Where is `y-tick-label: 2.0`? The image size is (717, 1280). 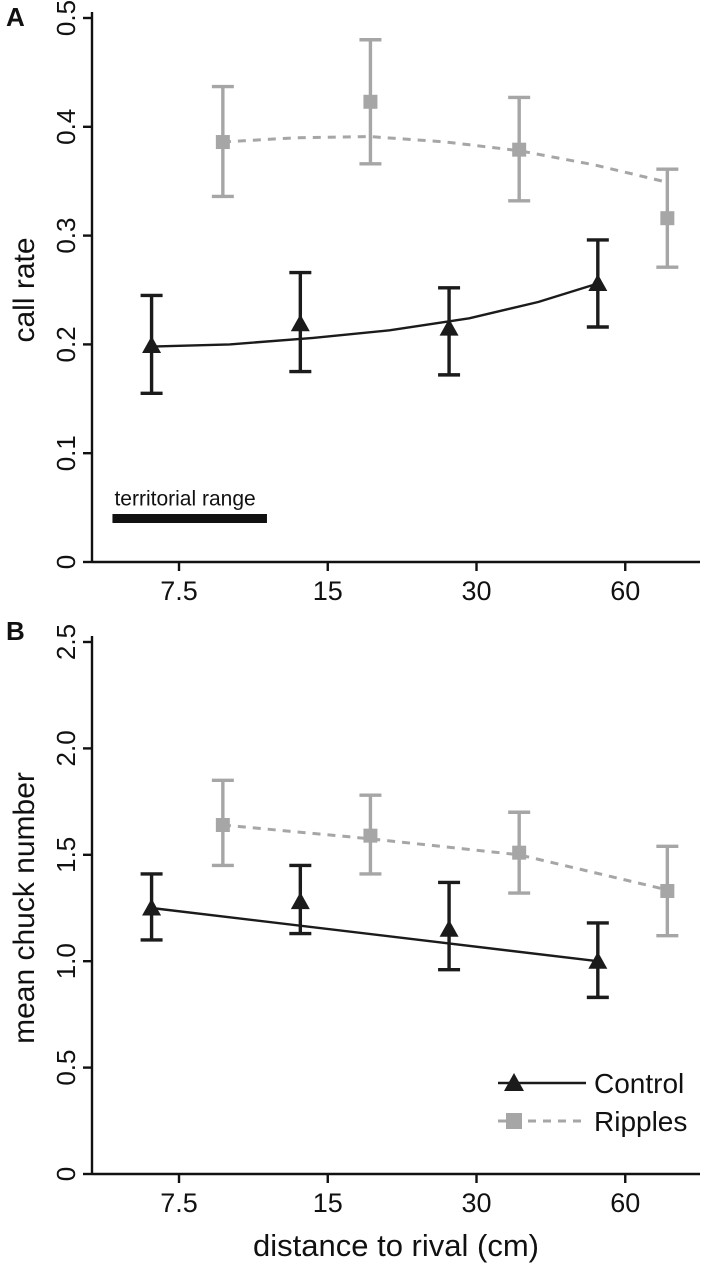 y-tick-label: 2.0 is located at coordinates (66, 748).